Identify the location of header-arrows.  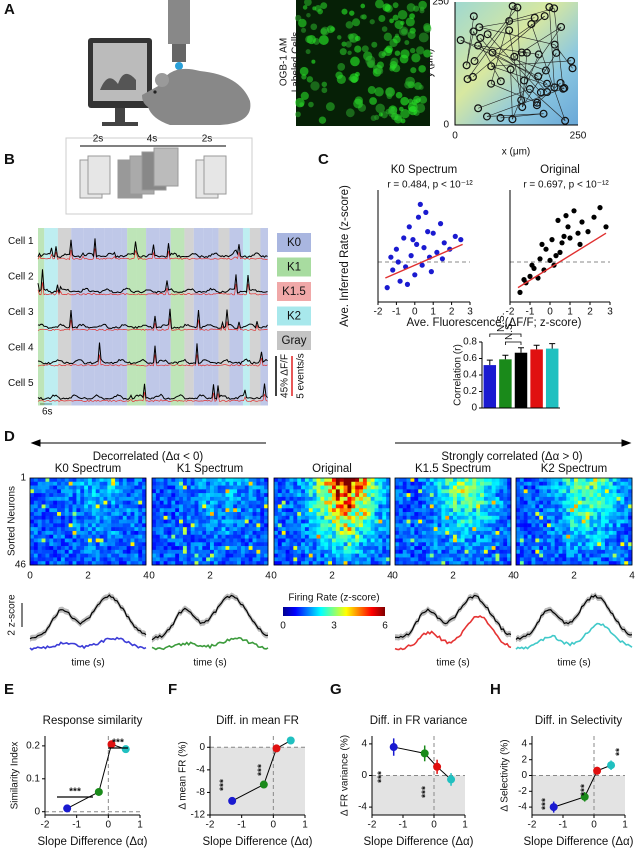
(331, 443).